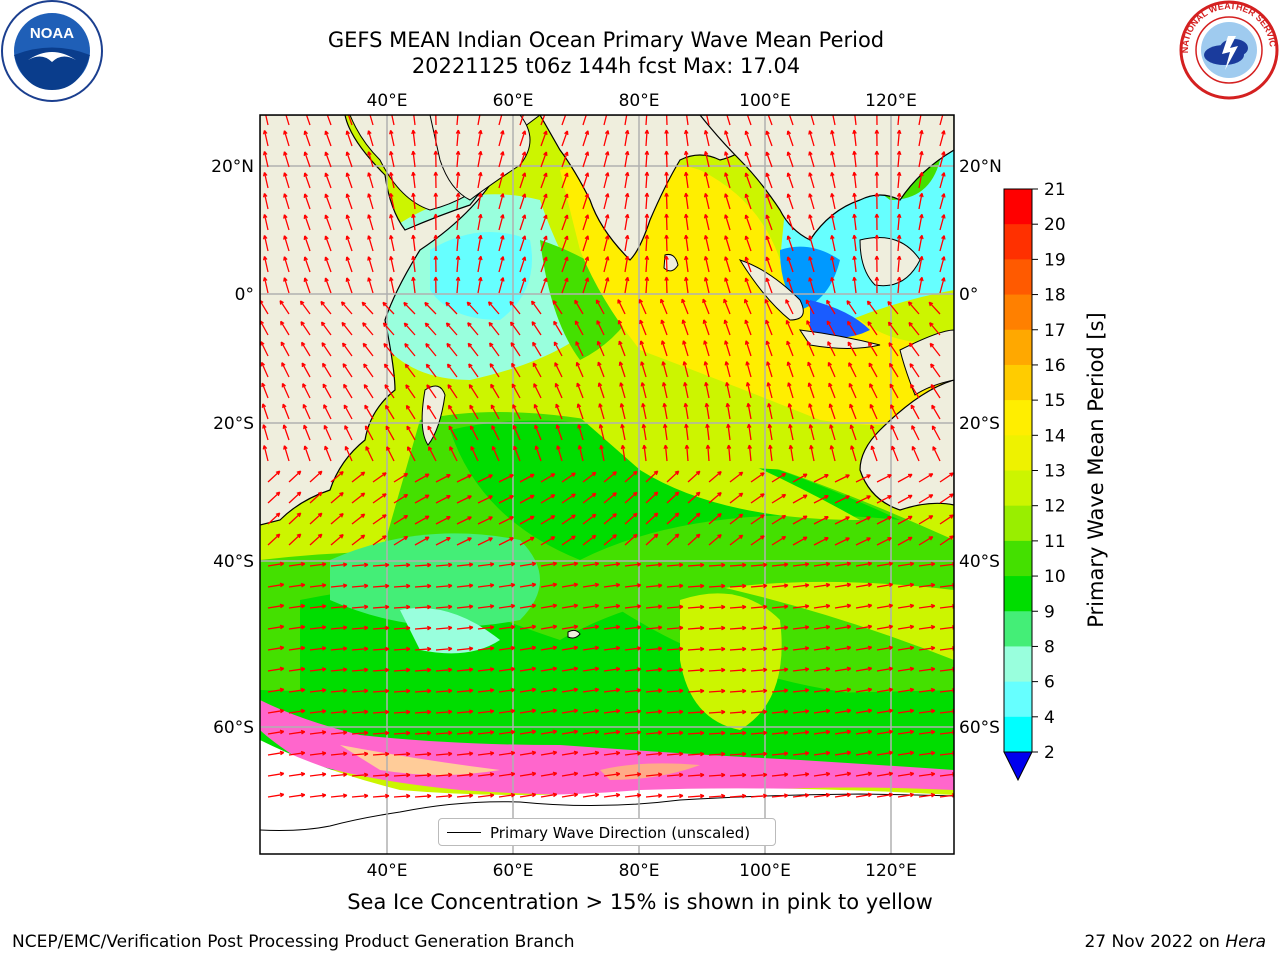  I want to click on colorbar-tick-label: 8, so click(1049, 647).